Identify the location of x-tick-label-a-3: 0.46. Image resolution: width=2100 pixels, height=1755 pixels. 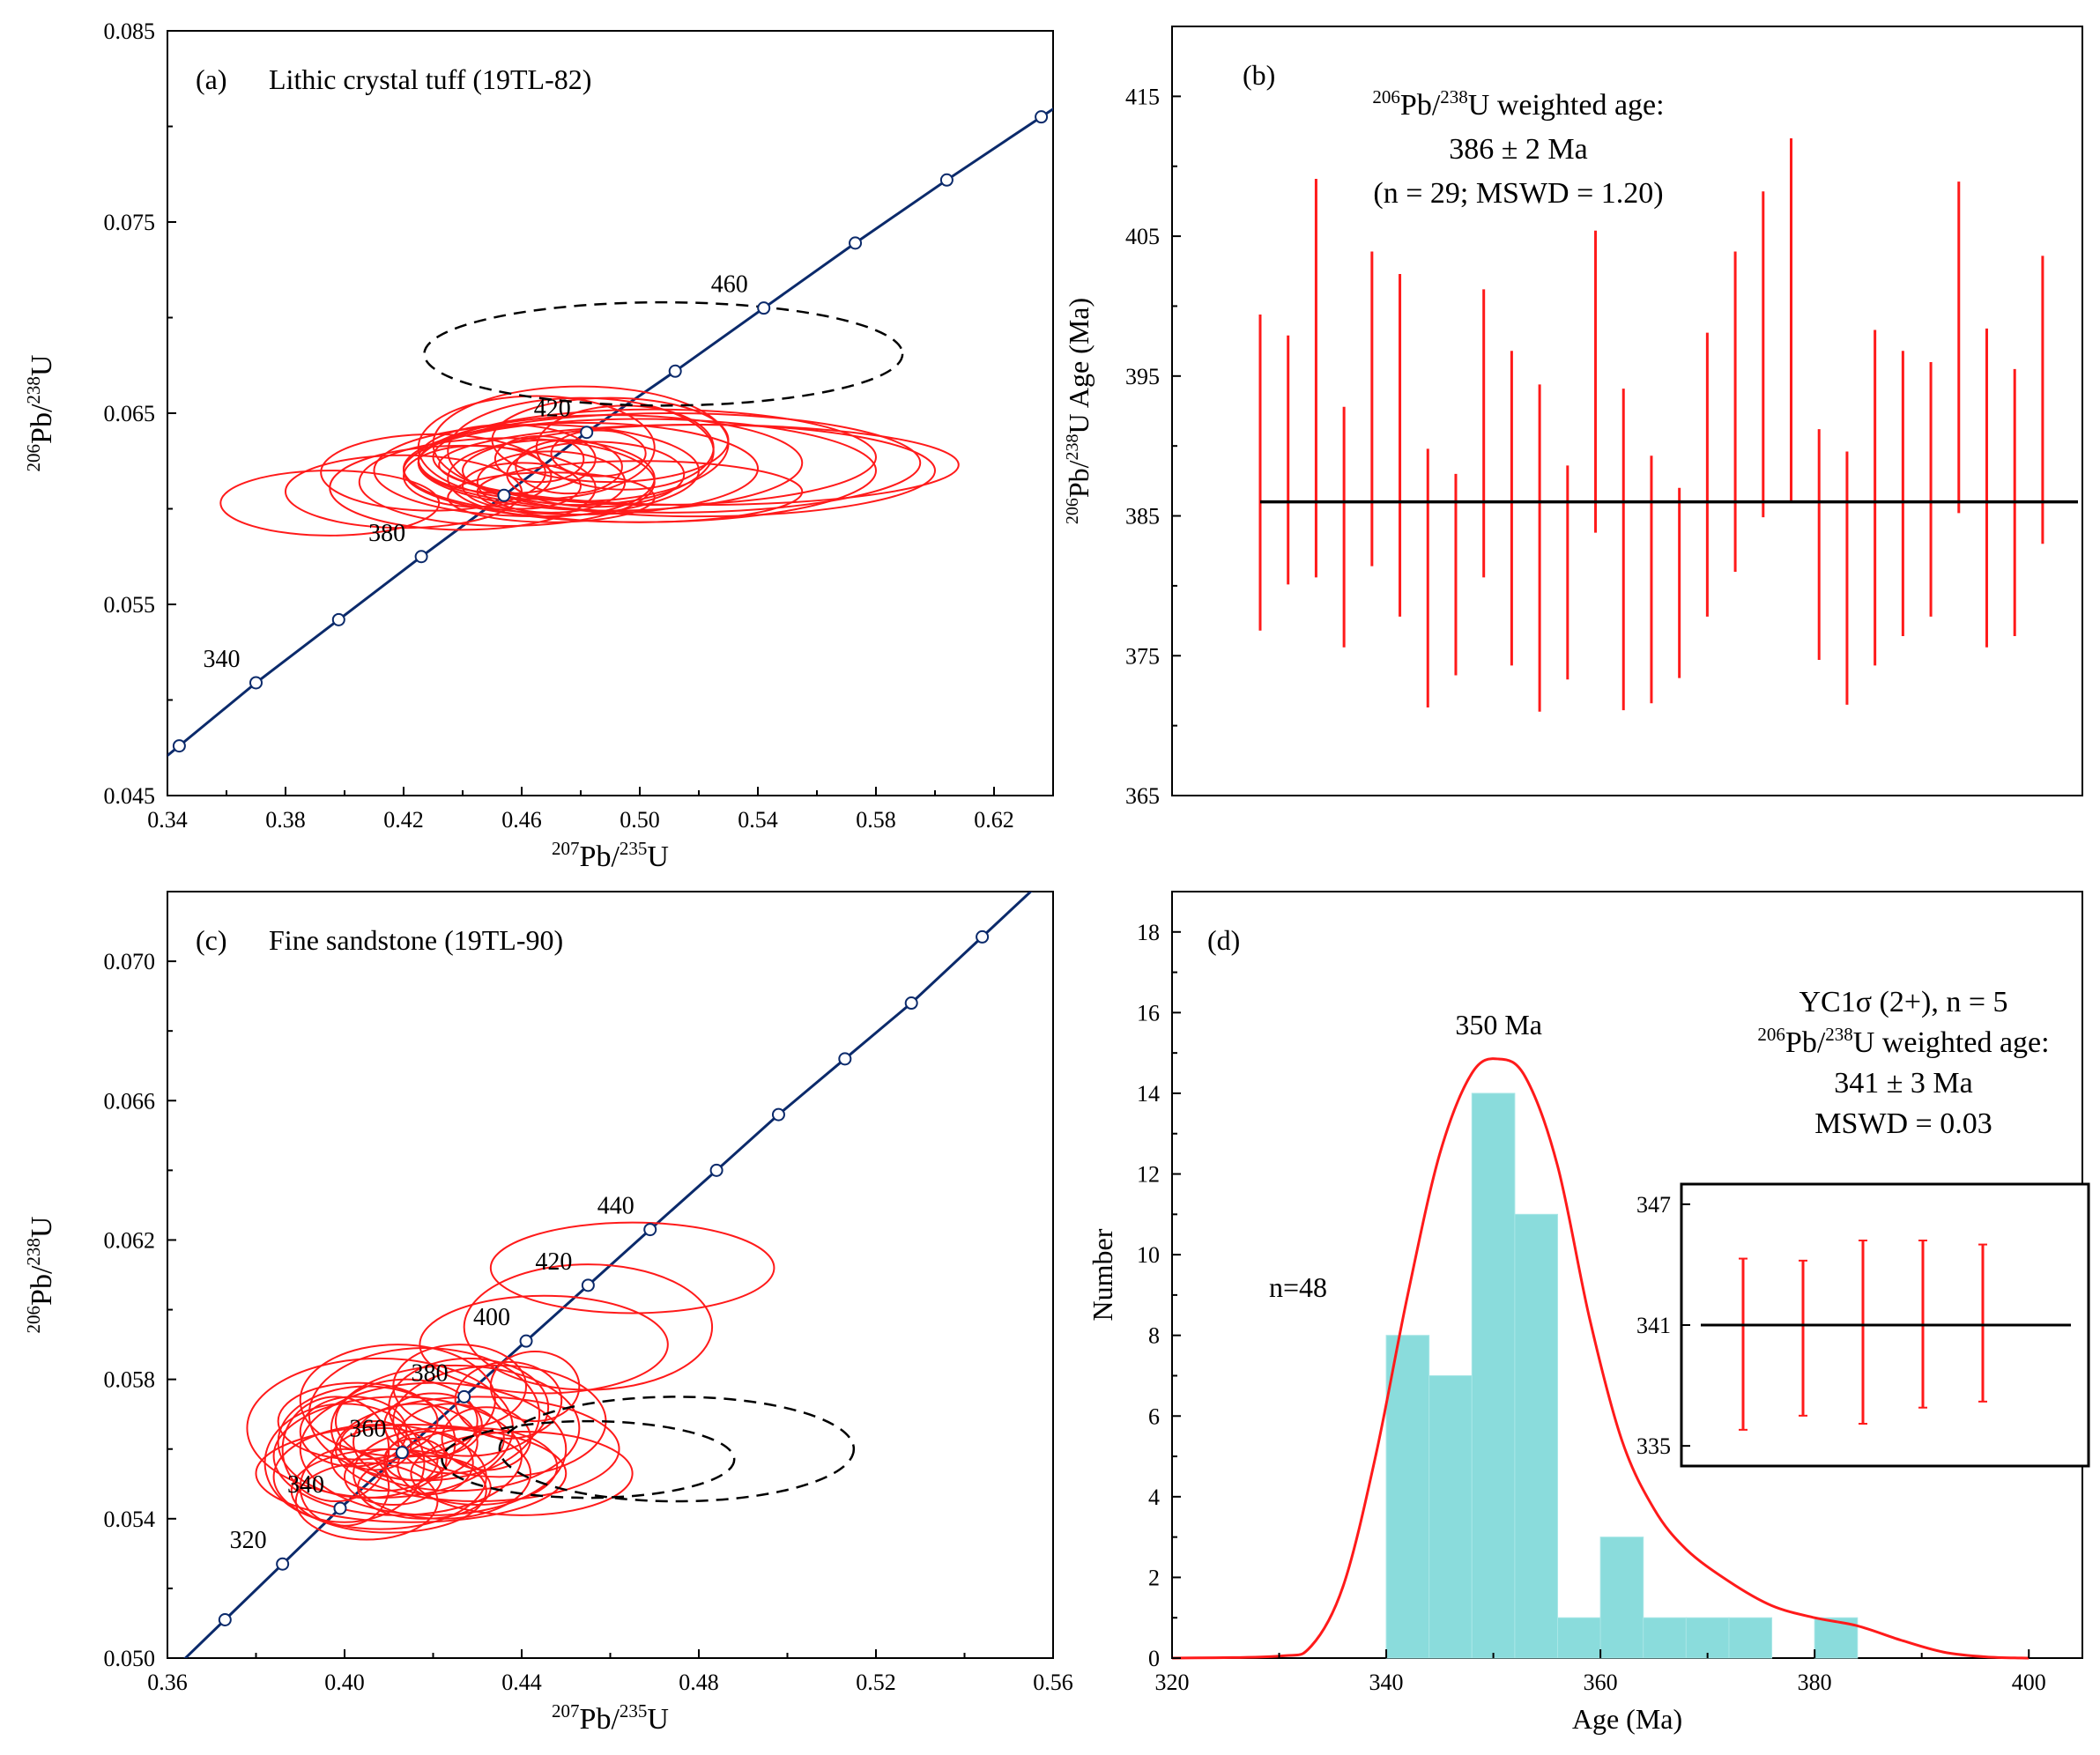
(522, 820).